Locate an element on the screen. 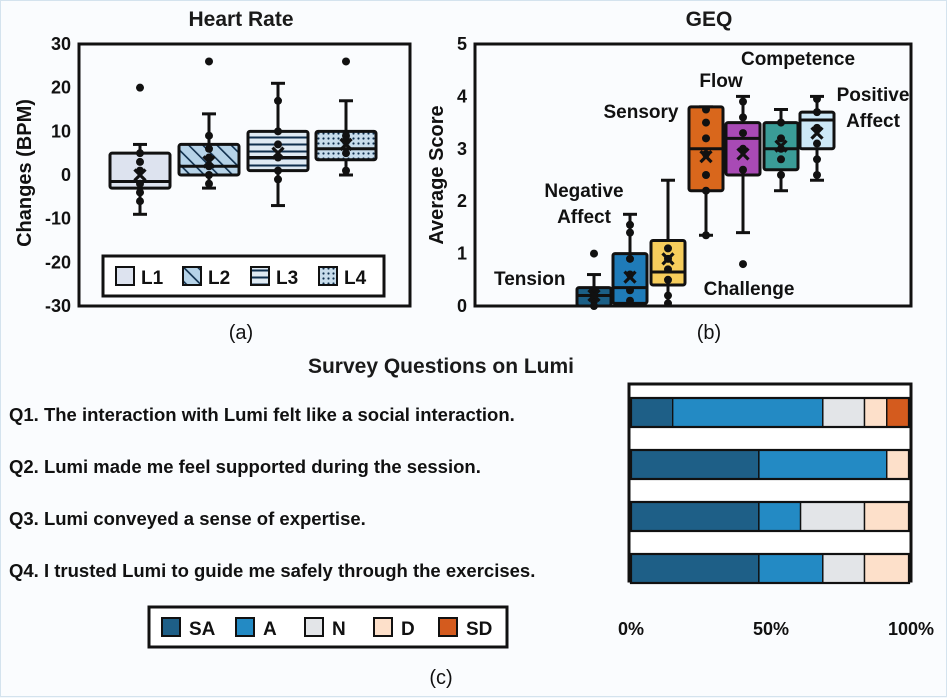 This screenshot has width=947, height=698. ytick-label: 10 is located at coordinates (61, 131).